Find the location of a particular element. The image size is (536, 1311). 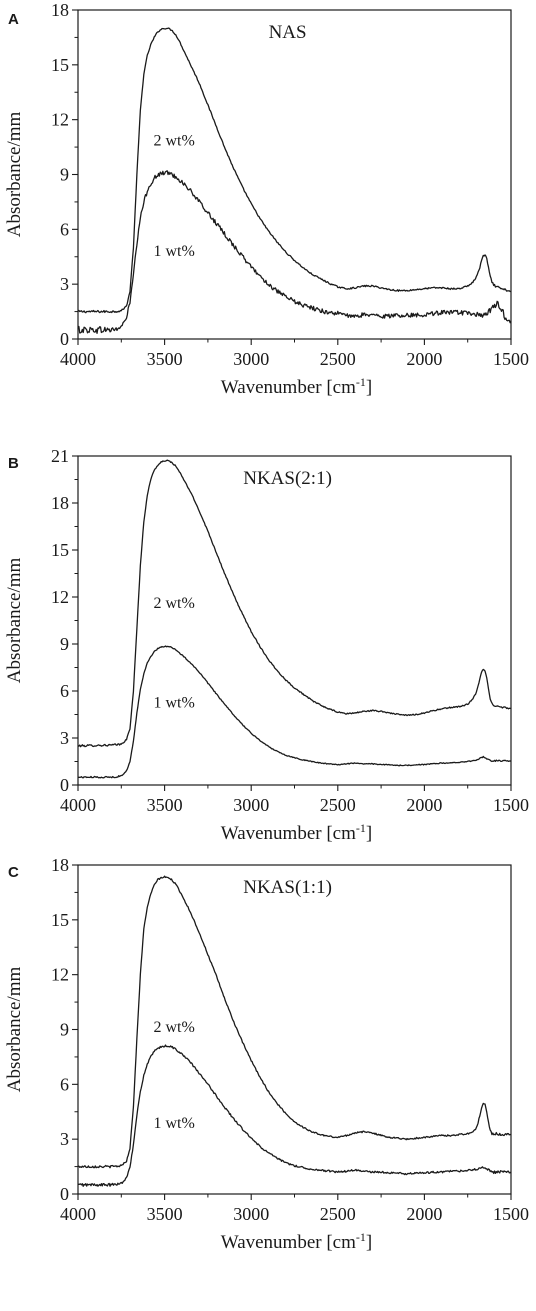

chart-title: NKAS(1:1) is located at coordinates (287, 887).